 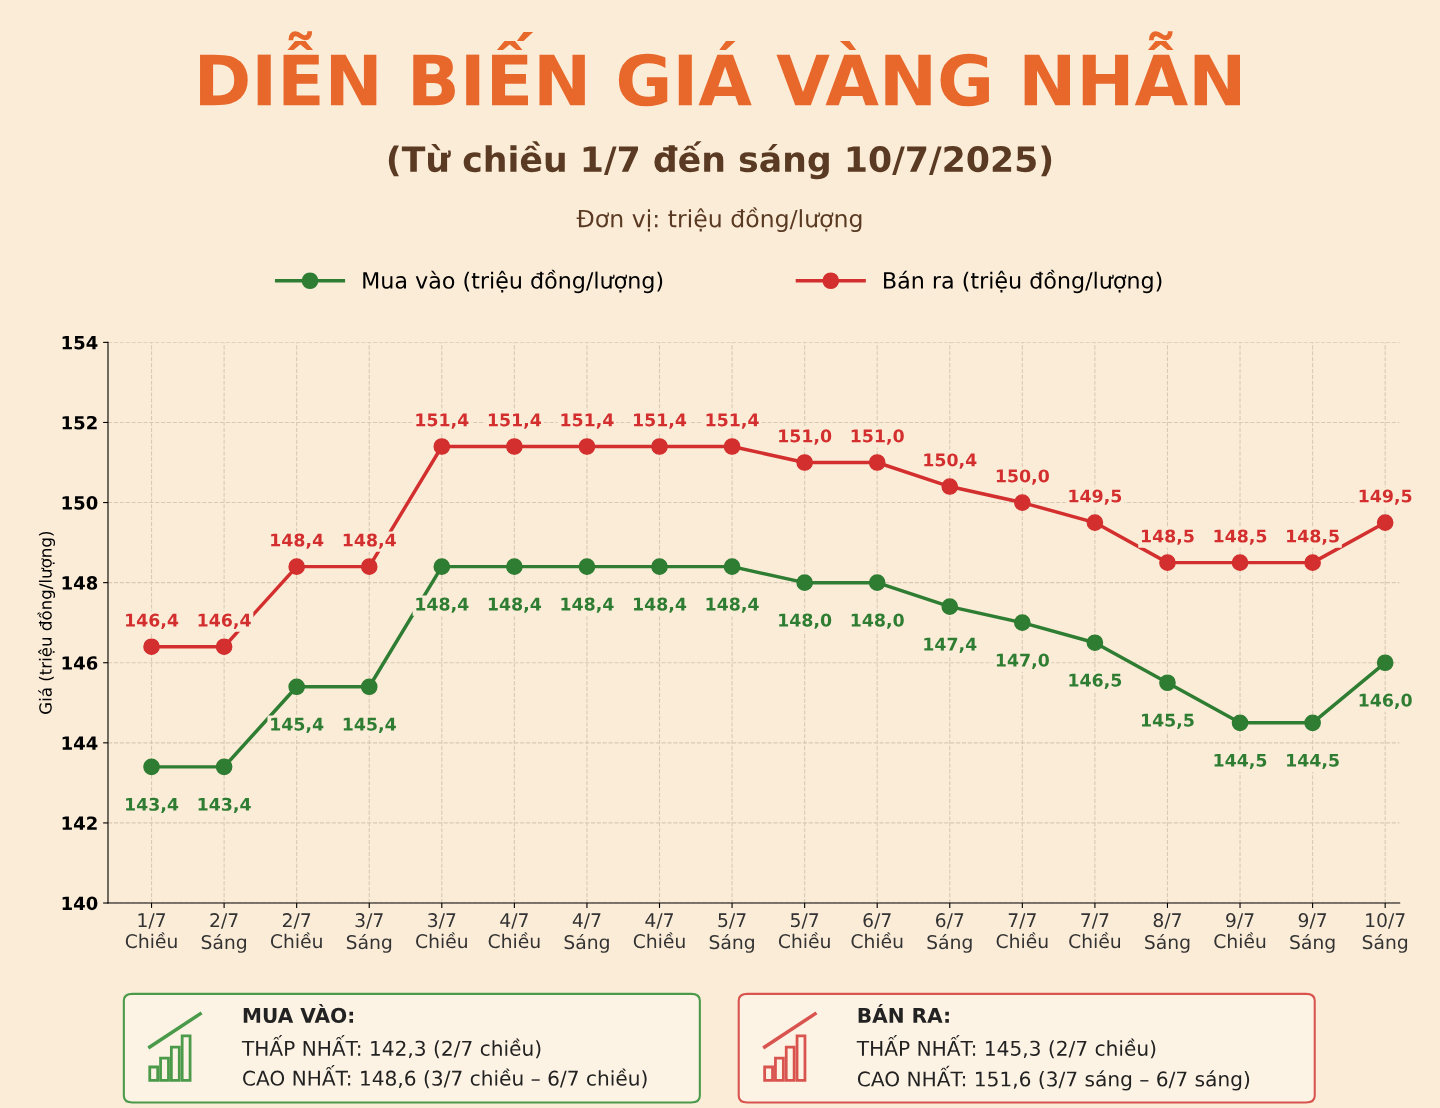 I want to click on chart-subtitle: (Từ chiều 1/7 đến sáng 10/7/2025), so click(x=720, y=160).